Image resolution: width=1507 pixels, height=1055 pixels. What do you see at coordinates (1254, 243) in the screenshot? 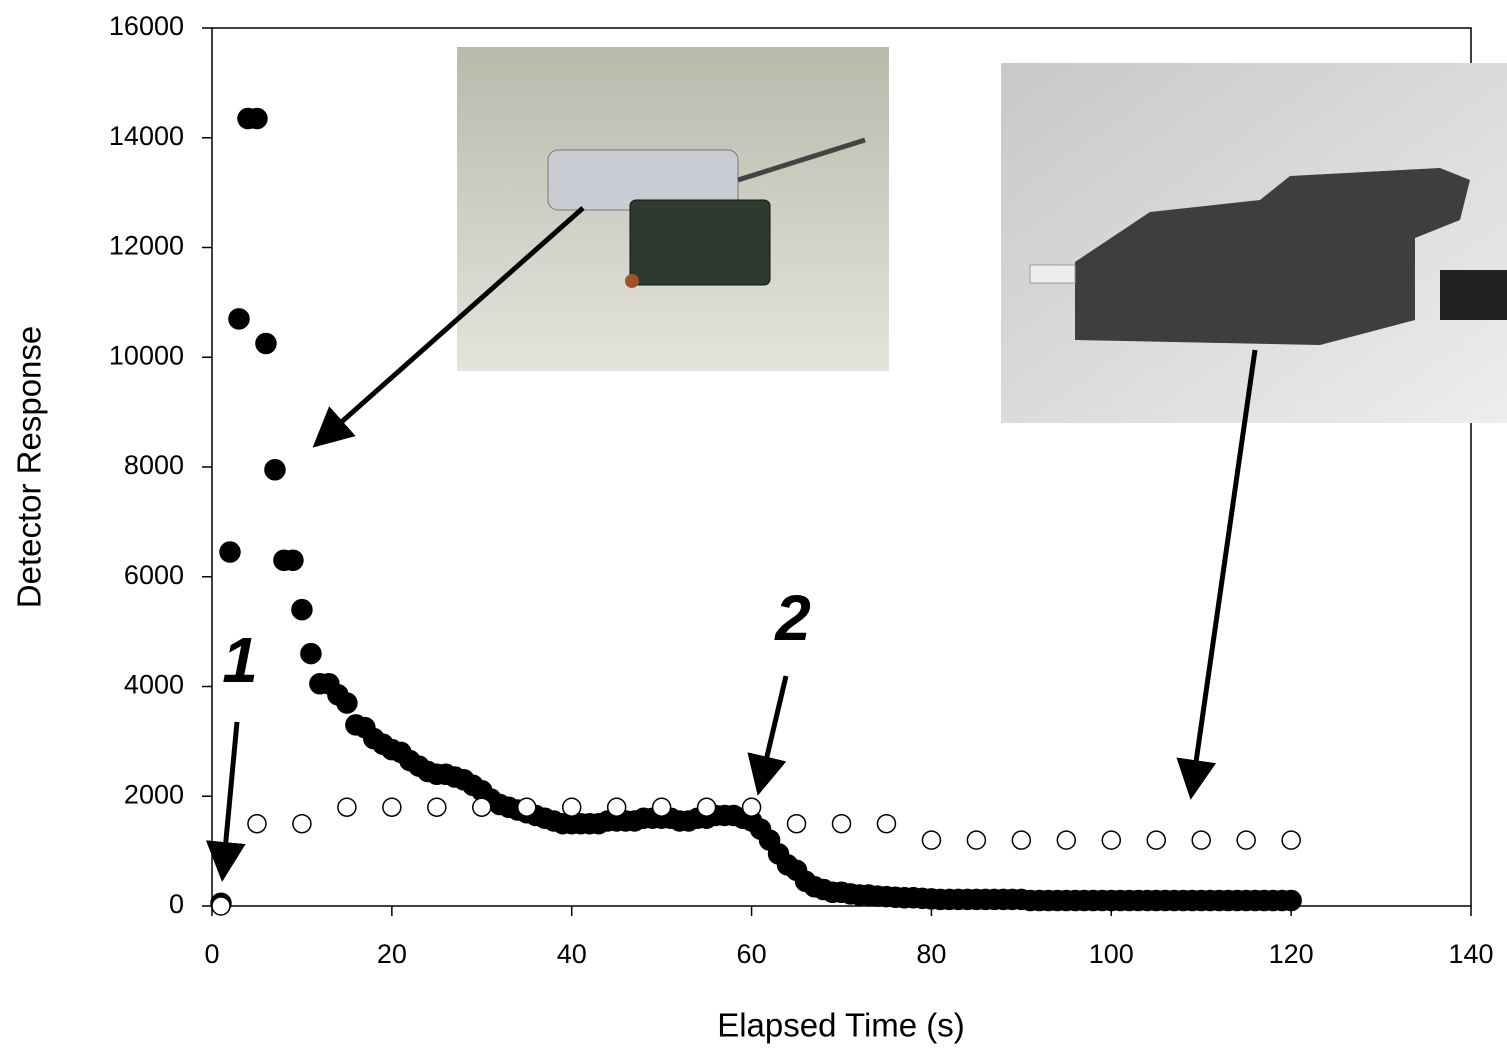
I see `photo-cam` at bounding box center [1254, 243].